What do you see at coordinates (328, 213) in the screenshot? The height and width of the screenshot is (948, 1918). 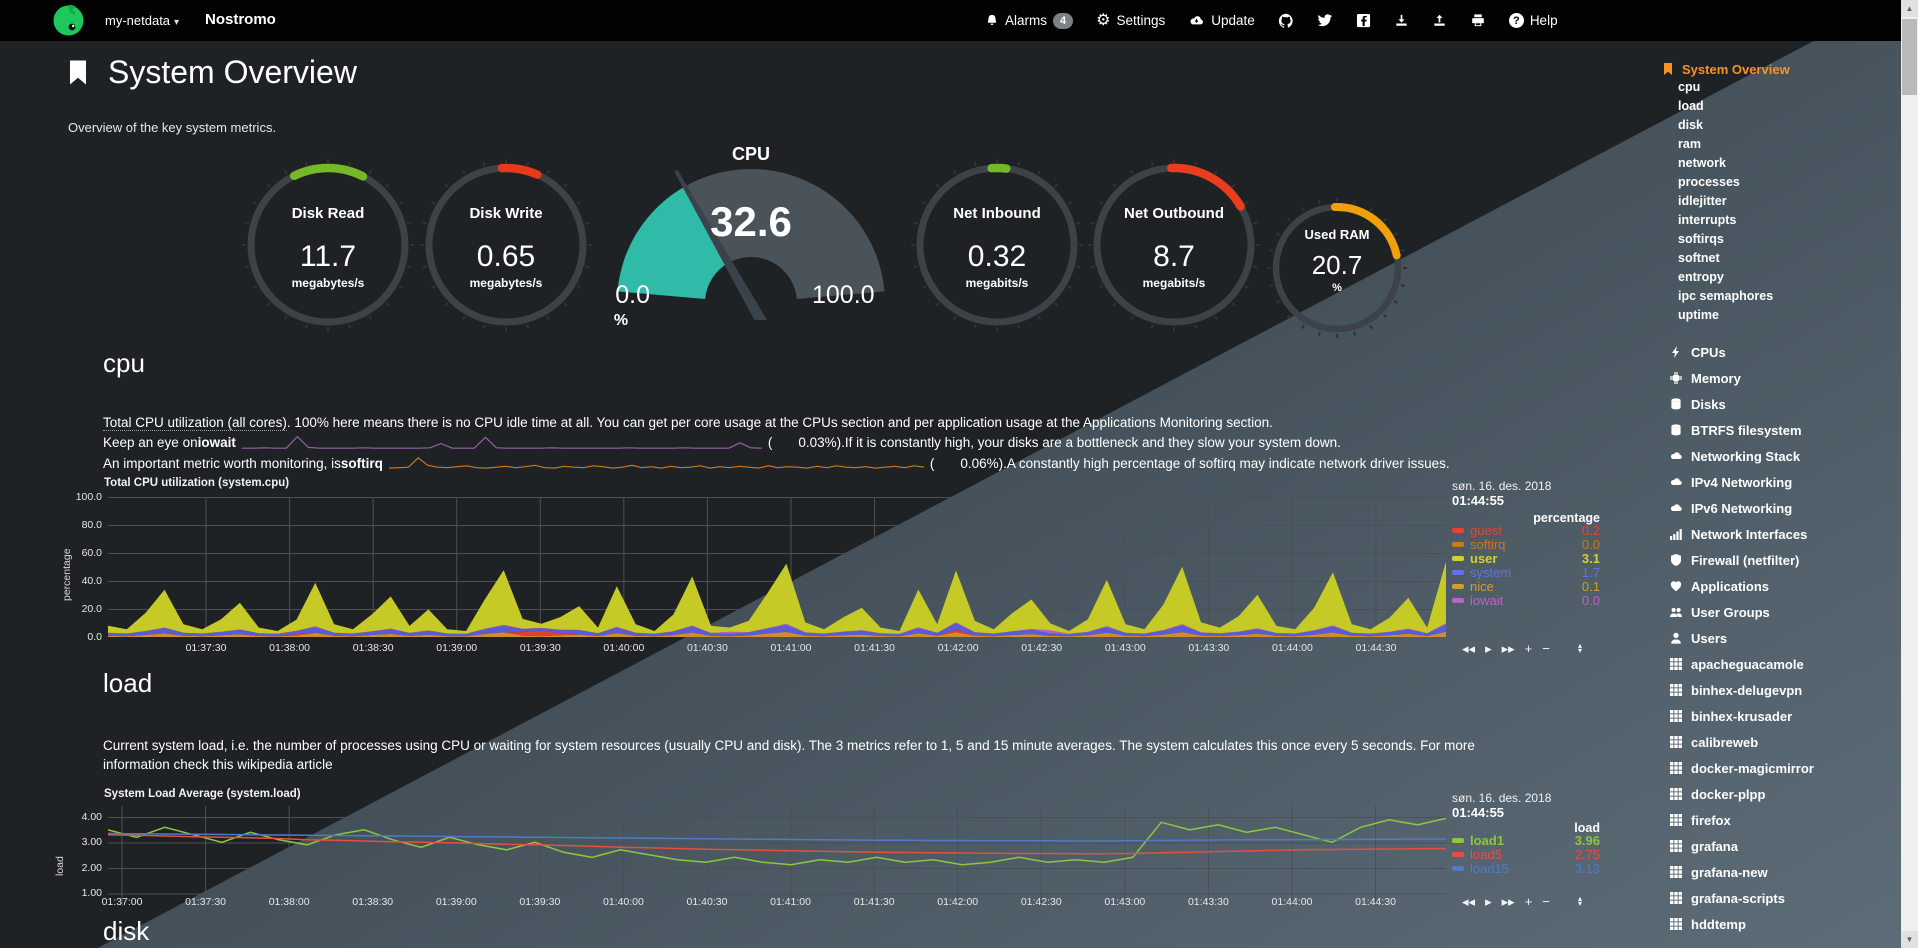 I see `disk-read-label: Disk Read` at bounding box center [328, 213].